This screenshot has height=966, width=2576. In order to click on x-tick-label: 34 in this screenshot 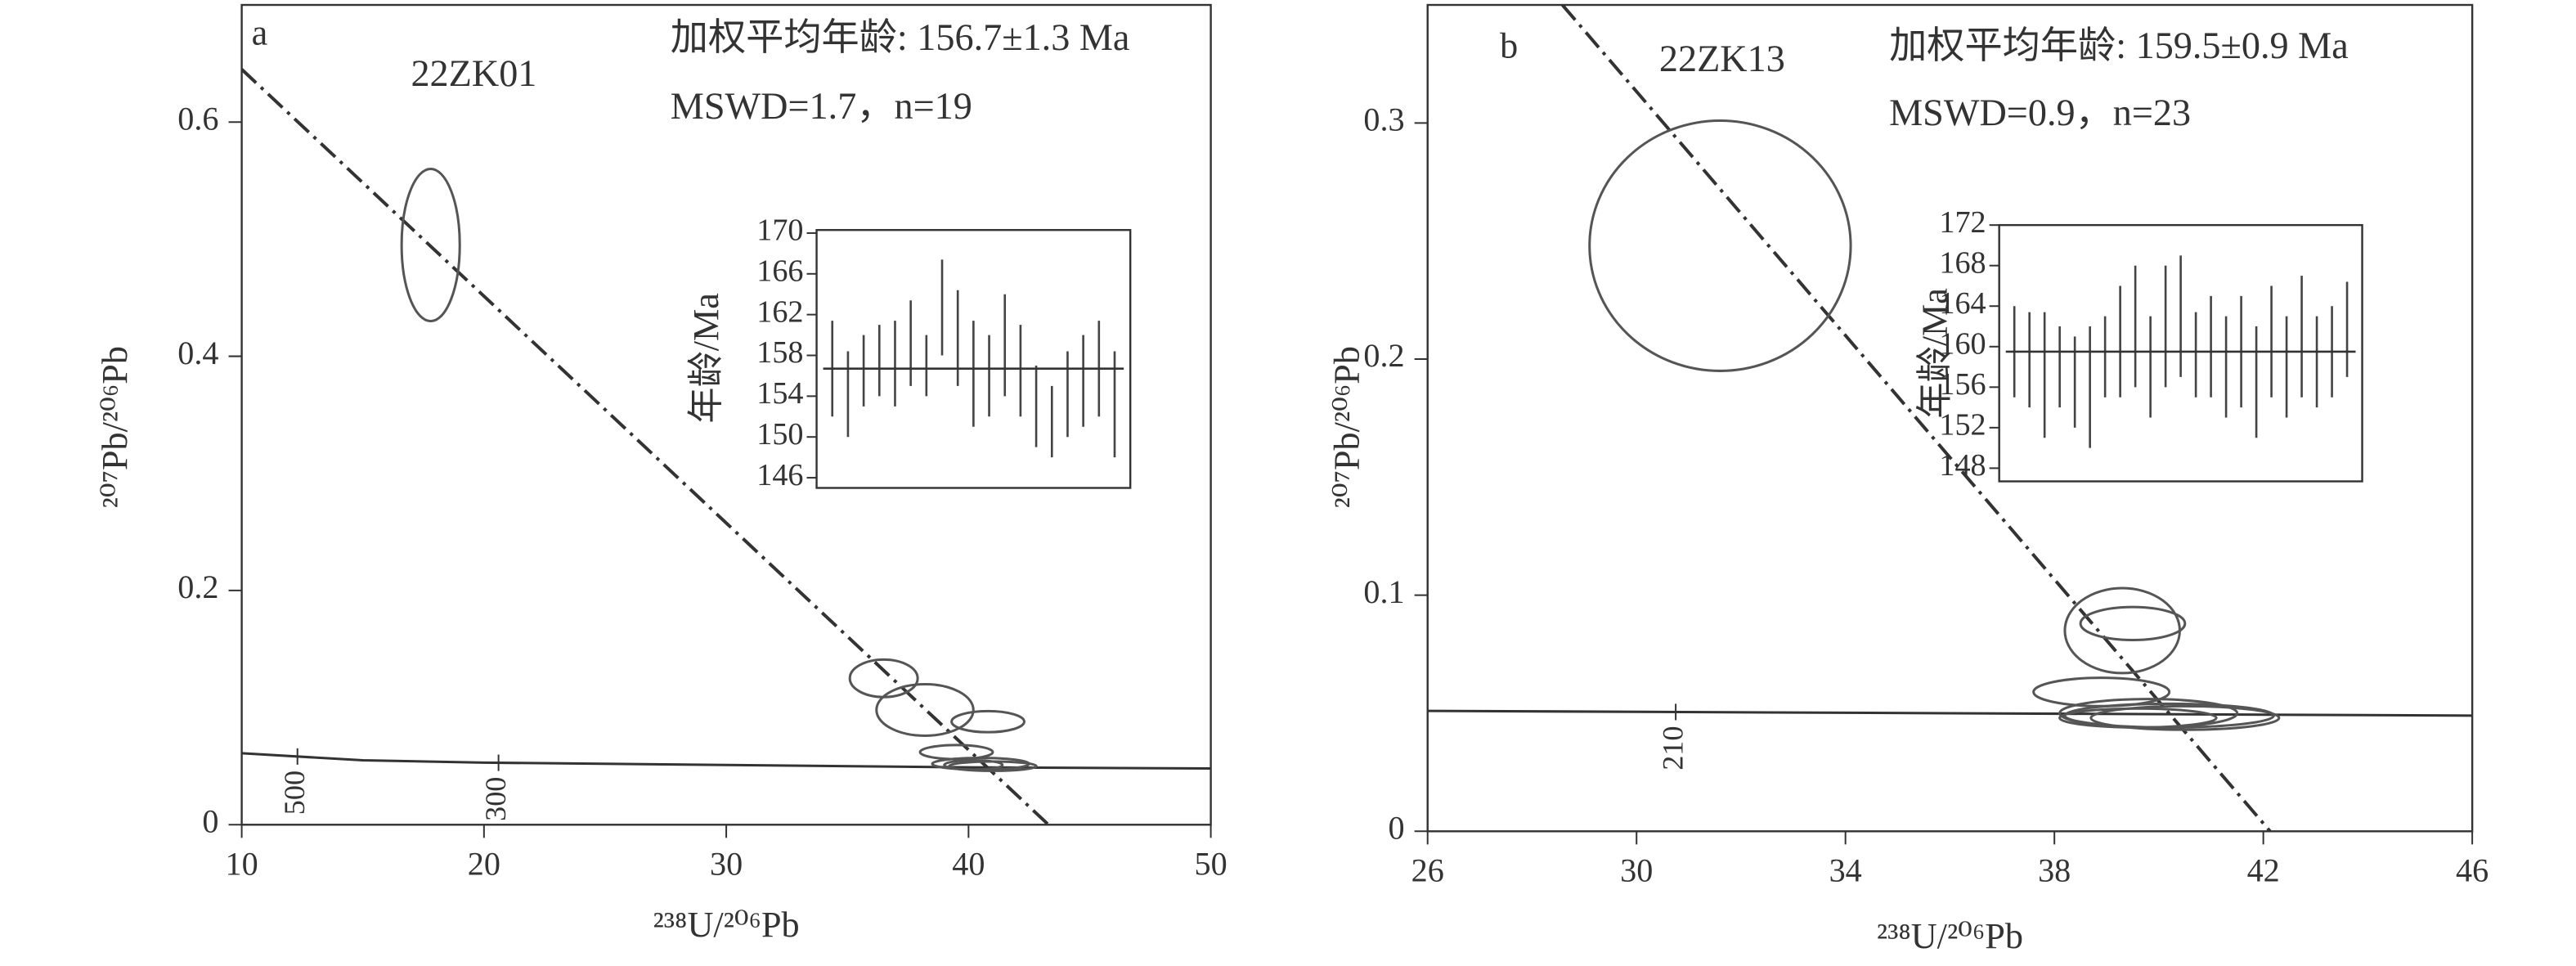, I will do `click(1846, 870)`.